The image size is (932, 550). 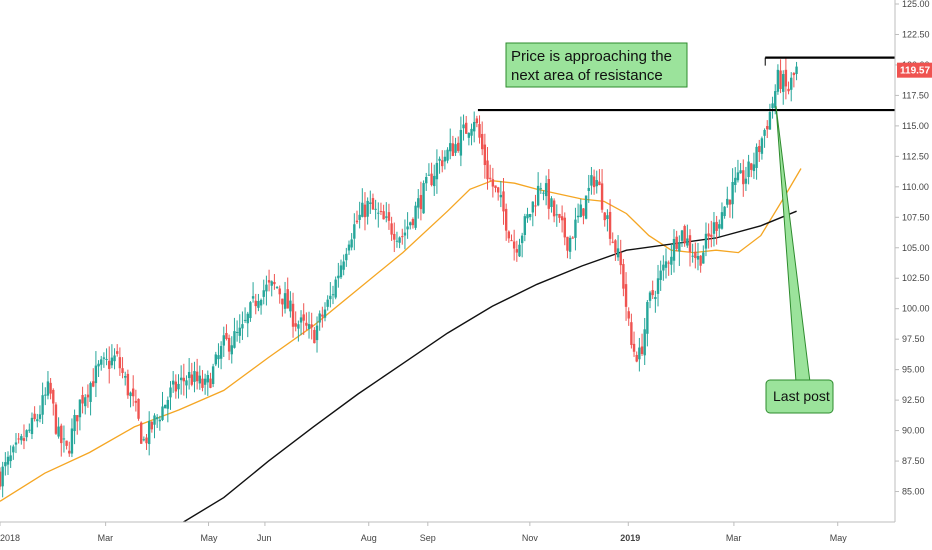 I want to click on last-price-tag-bg, so click(x=914, y=70).